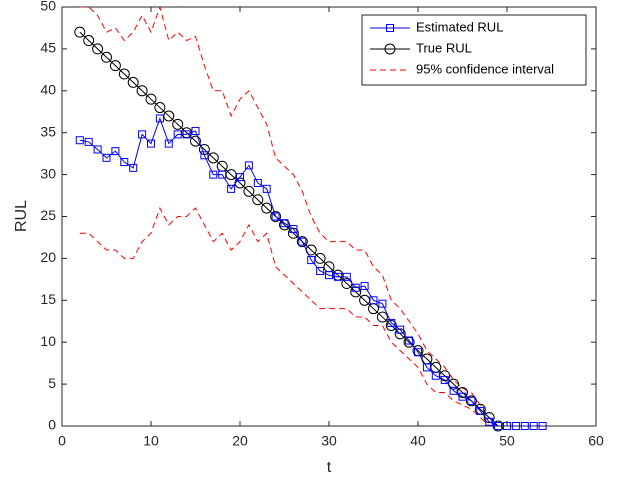 The image size is (618, 482). What do you see at coordinates (48, 90) in the screenshot?
I see `y-tick-label: 40` at bounding box center [48, 90].